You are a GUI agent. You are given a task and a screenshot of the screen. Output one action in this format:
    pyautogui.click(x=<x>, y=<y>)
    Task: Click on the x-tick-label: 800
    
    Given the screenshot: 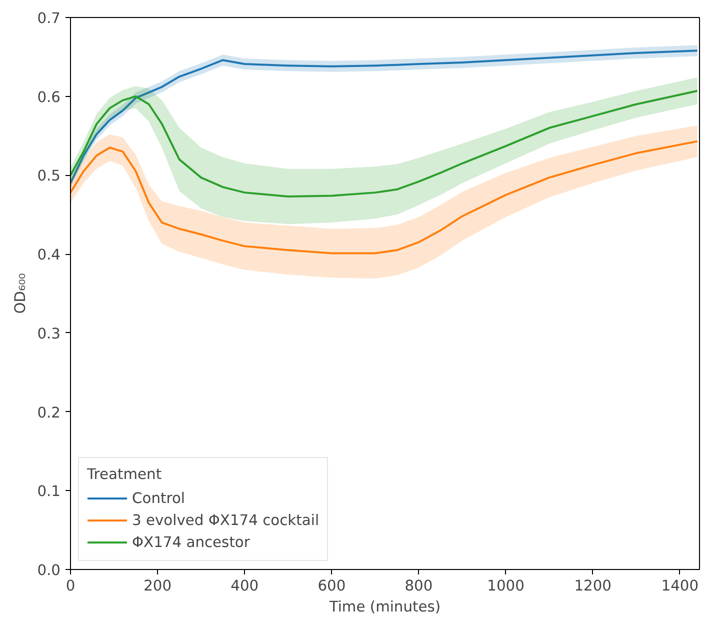 What is the action you would take?
    pyautogui.click(x=418, y=586)
    